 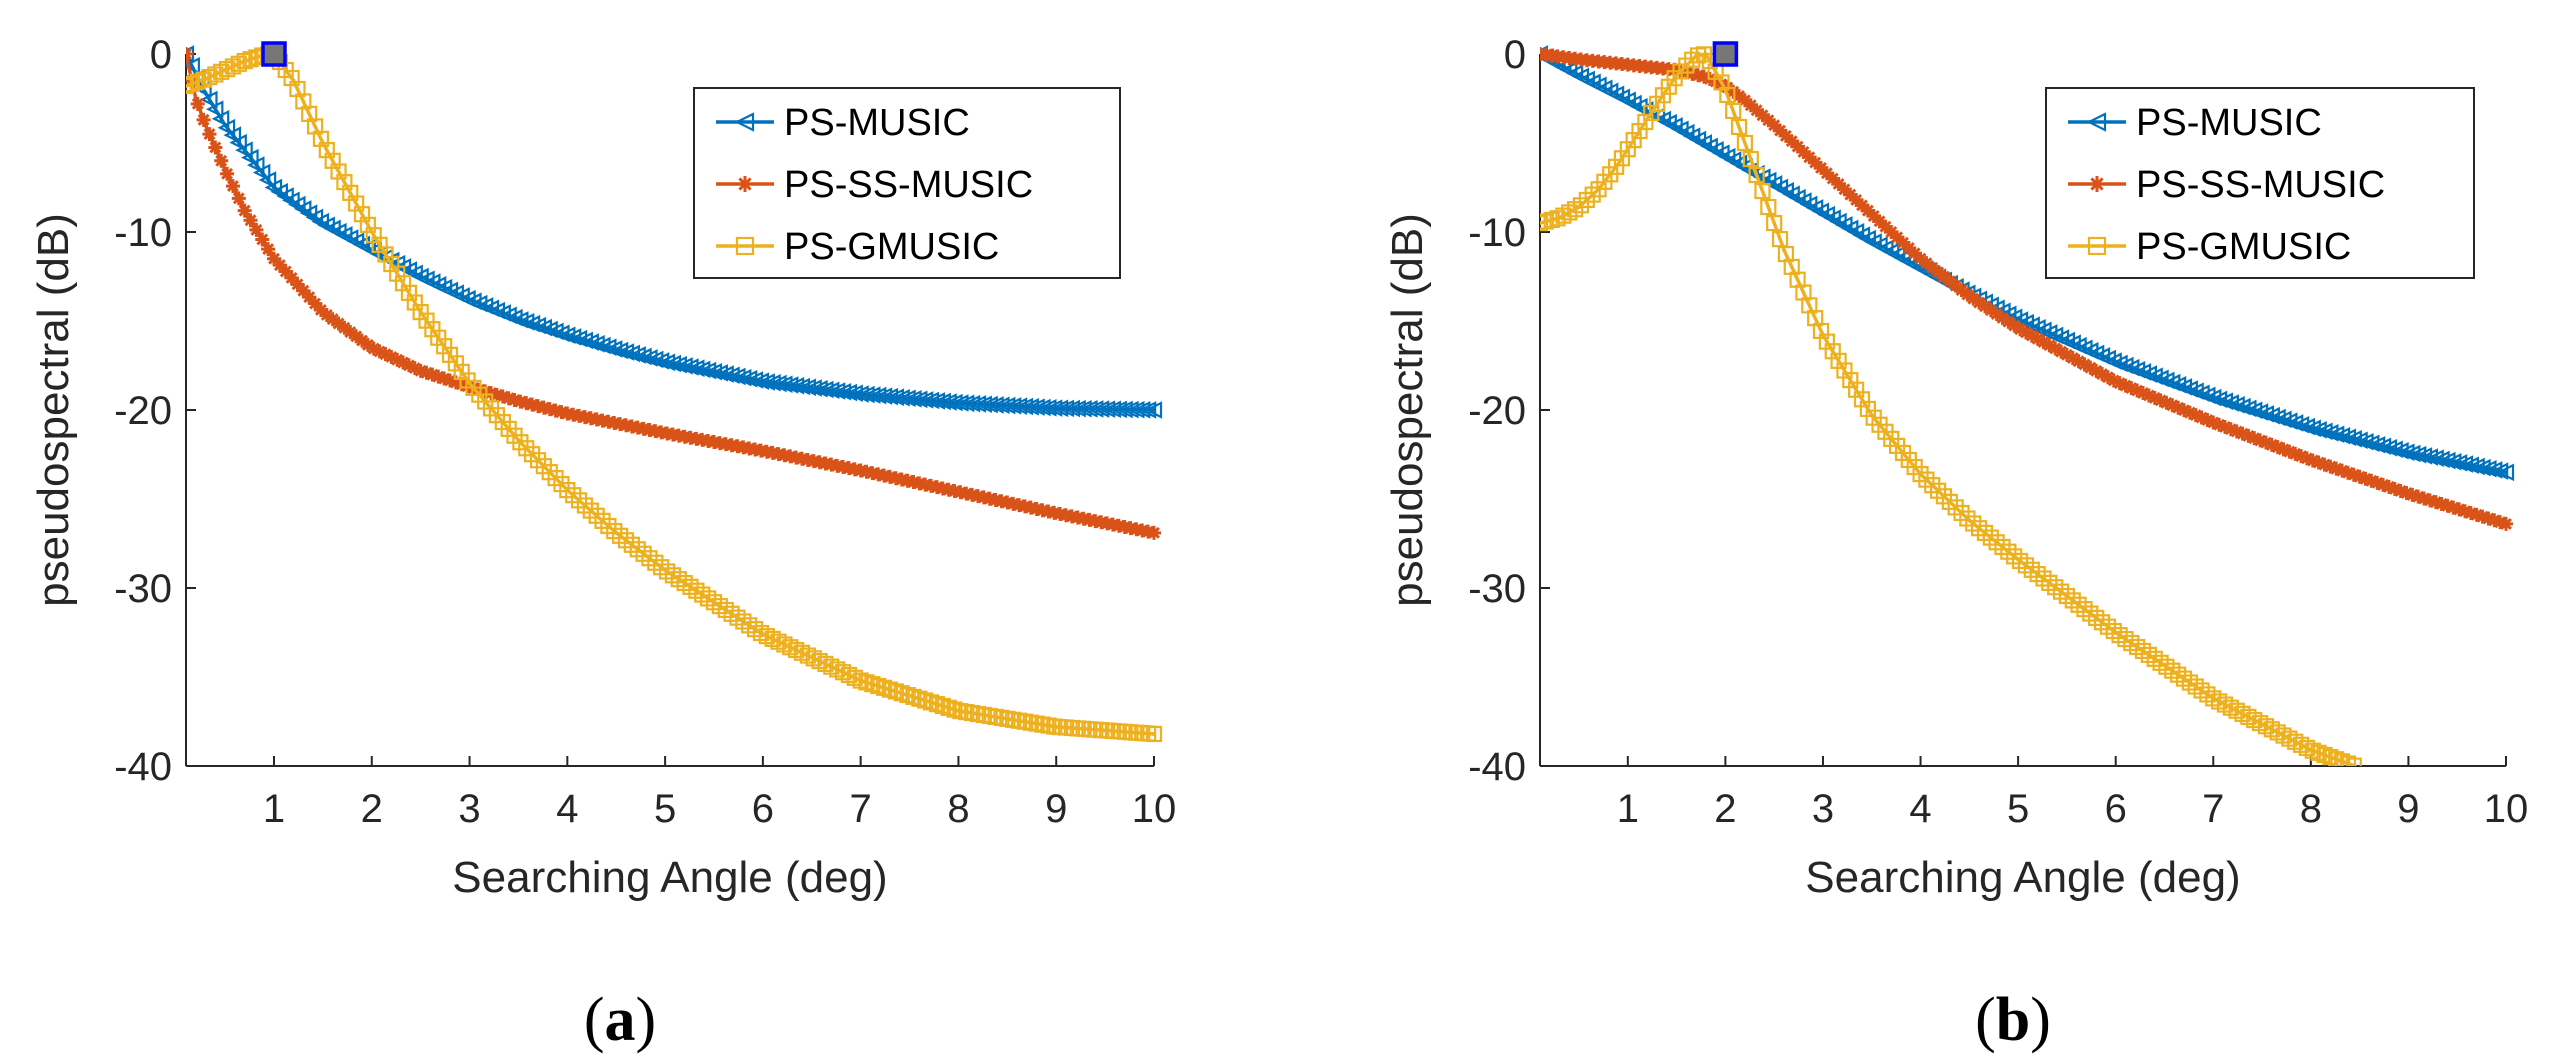 What do you see at coordinates (2022, 877) in the screenshot?
I see `chart-b-xlabel: Searching Angle (deg)` at bounding box center [2022, 877].